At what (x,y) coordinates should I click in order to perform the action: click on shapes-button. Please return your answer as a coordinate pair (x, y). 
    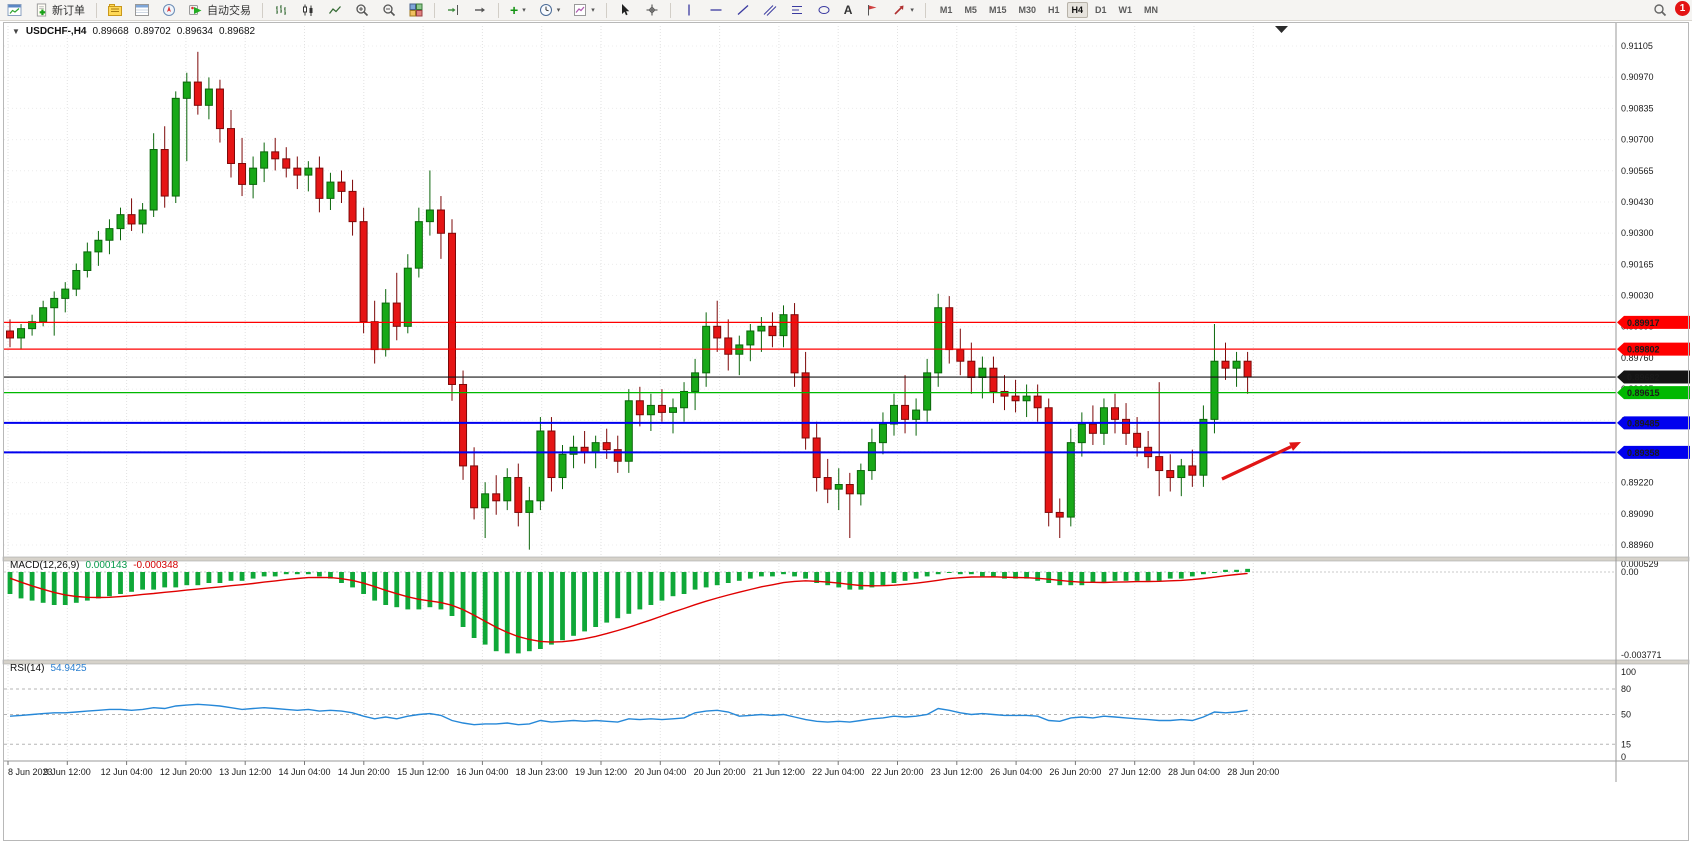
    Looking at the image, I should click on (824, 10).